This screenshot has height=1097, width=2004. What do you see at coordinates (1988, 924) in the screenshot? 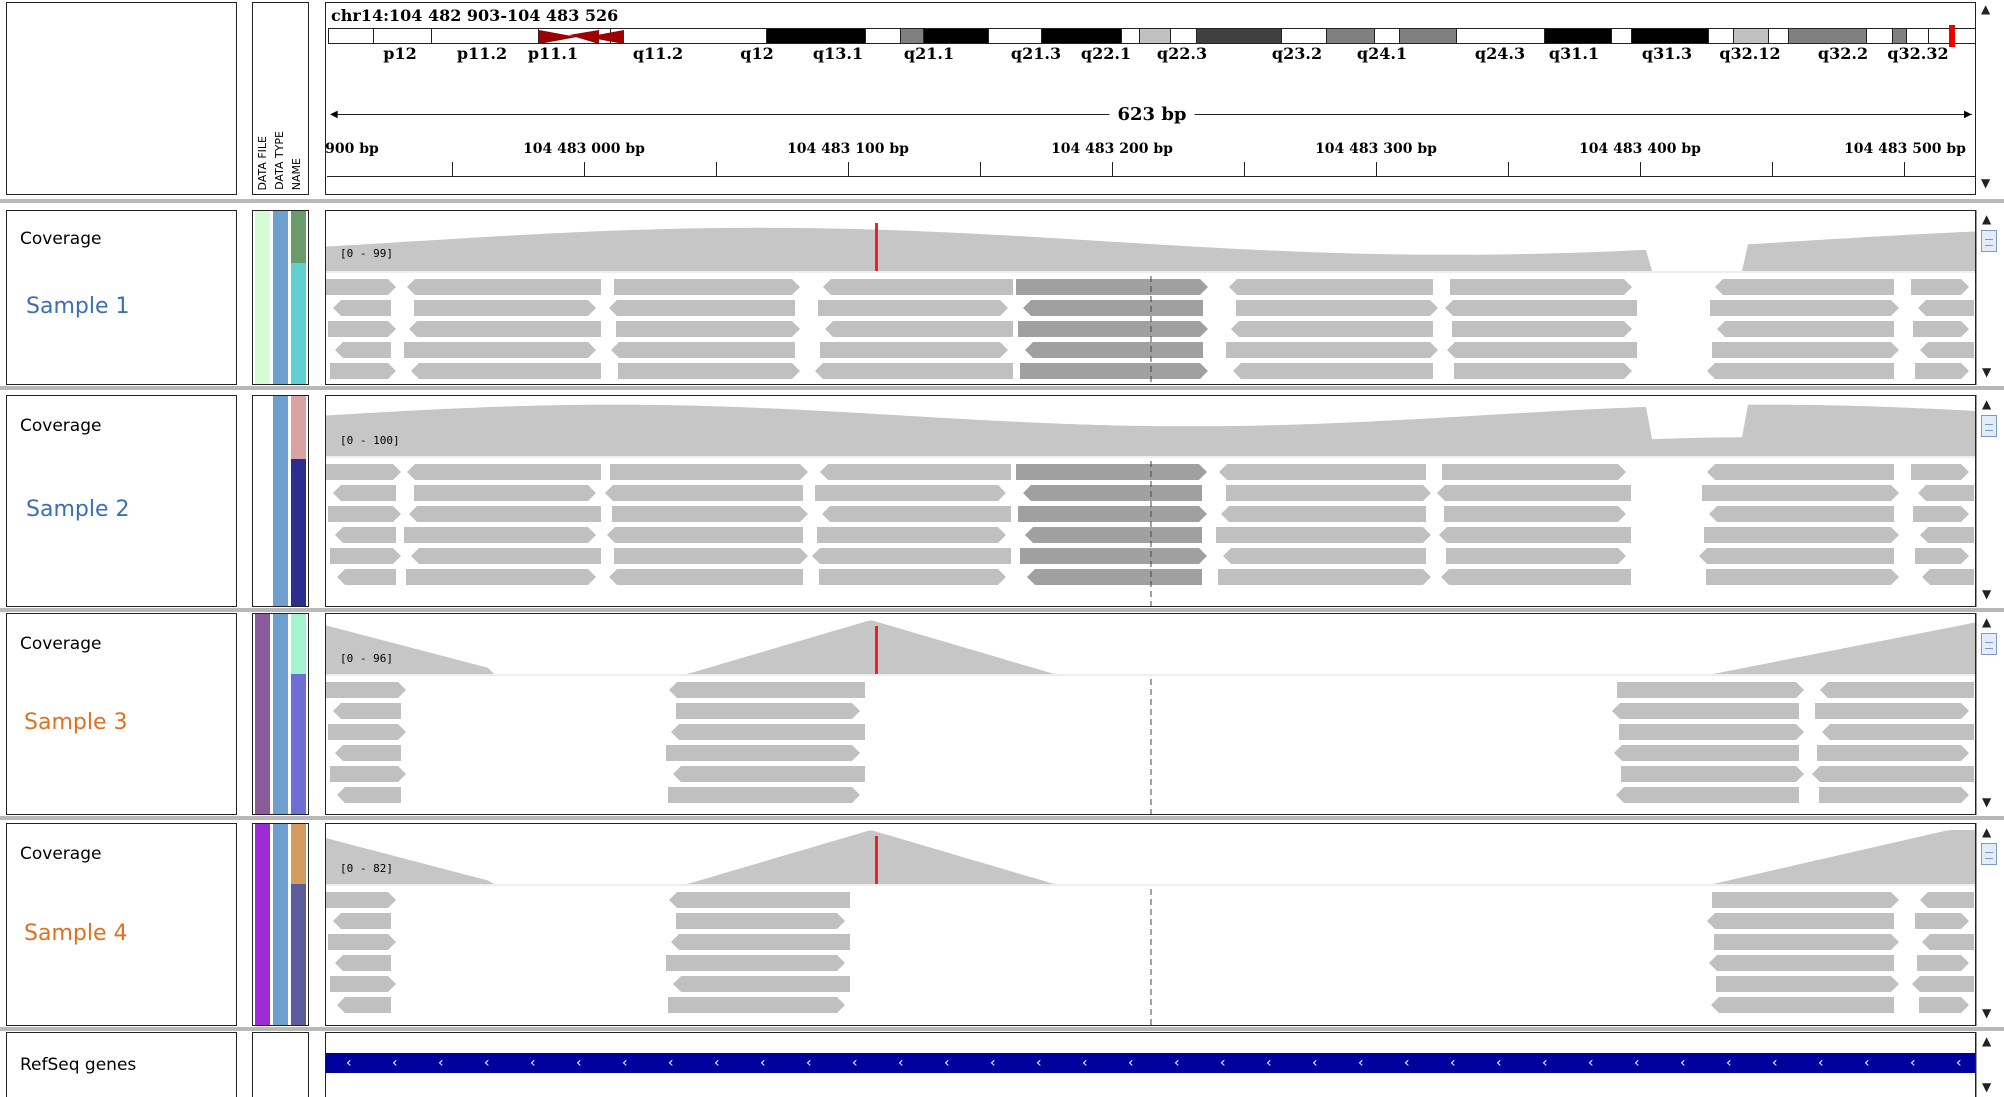
I see `sample-scrollbar-4: ▲ ▼` at bounding box center [1988, 924].